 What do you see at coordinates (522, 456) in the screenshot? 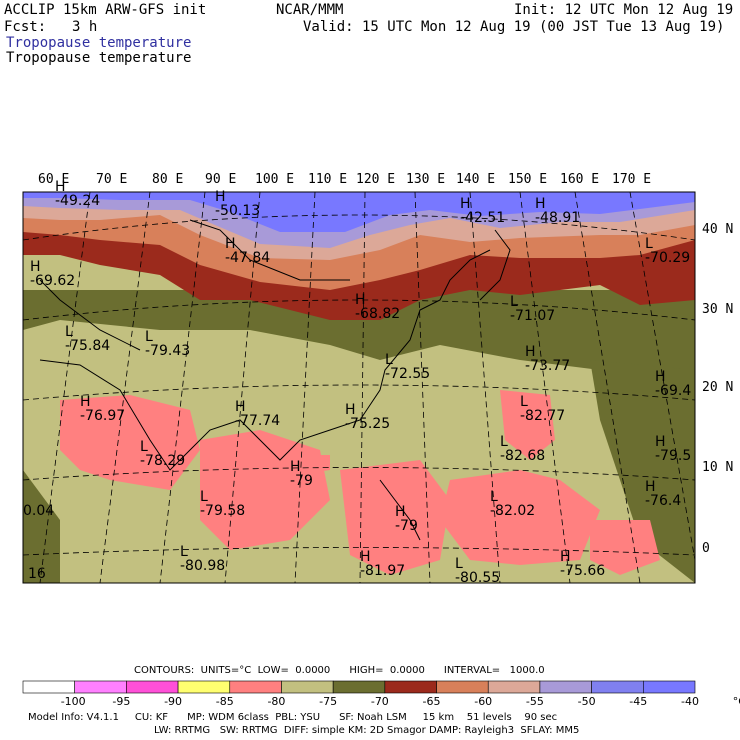
I see `hl-value: -82.68` at bounding box center [522, 456].